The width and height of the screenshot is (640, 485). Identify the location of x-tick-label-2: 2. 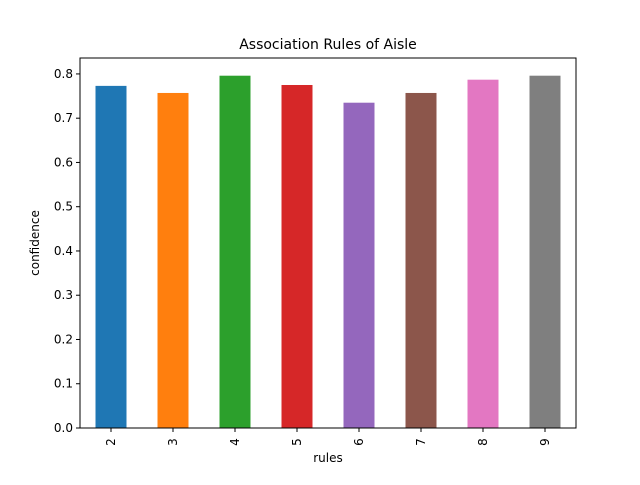
(111, 442).